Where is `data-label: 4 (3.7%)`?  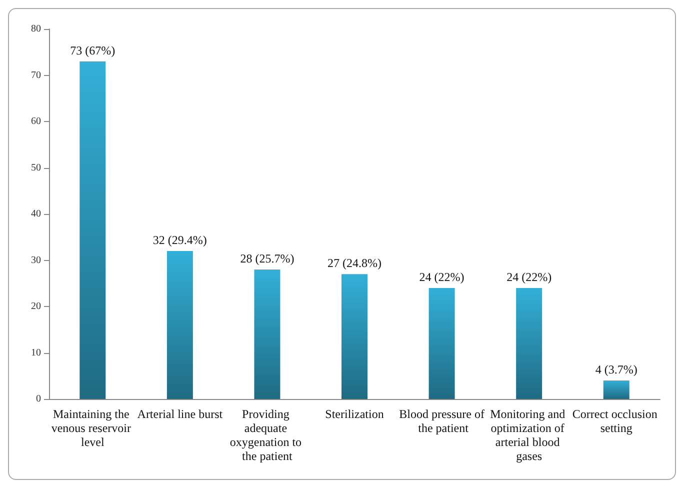 data-label: 4 (3.7%) is located at coordinates (616, 369).